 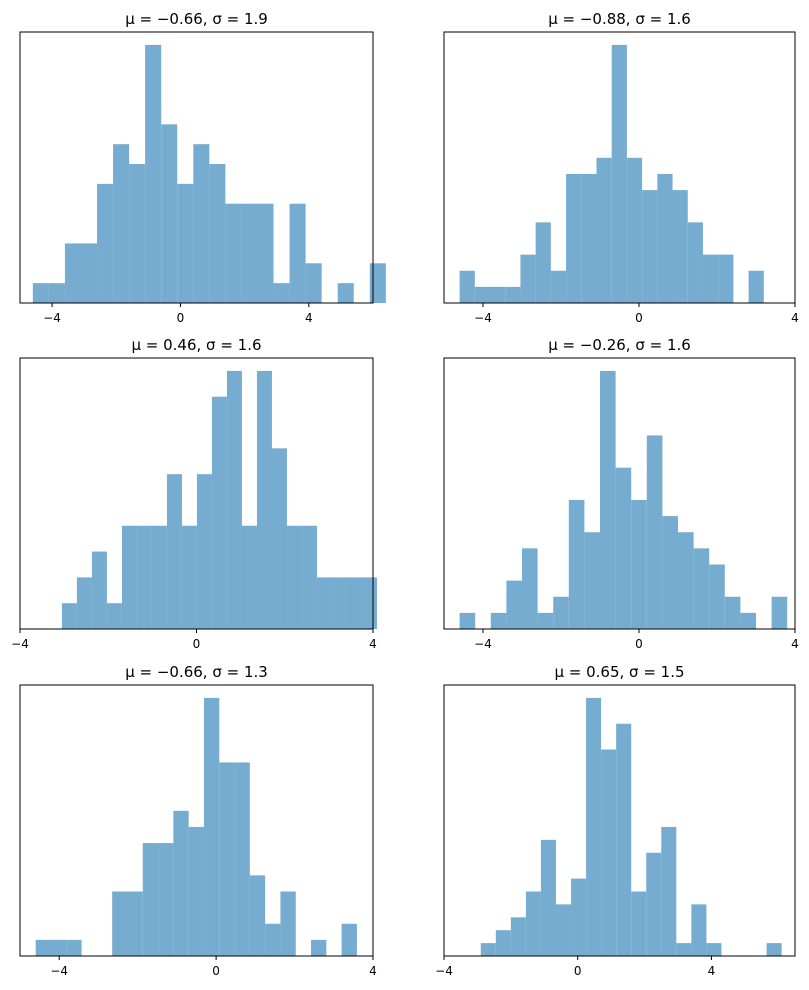 I want to click on histogram-panel-6: −4 0 4 μ = 0.65, σ = 1.5, so click(x=615, y=820).